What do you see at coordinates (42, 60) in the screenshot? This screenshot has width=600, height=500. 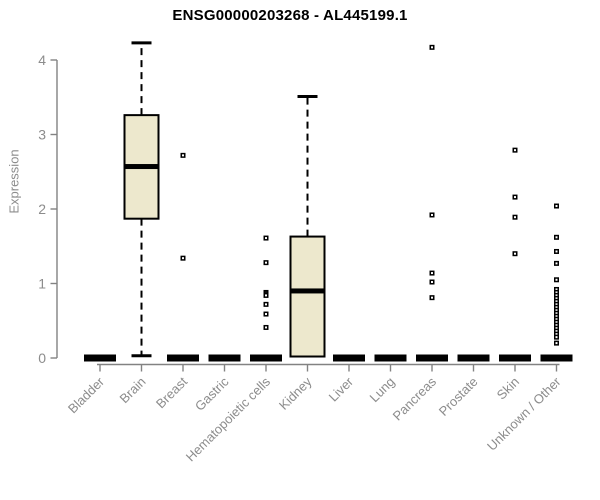 I see `y-tick-label-4: 4` at bounding box center [42, 60].